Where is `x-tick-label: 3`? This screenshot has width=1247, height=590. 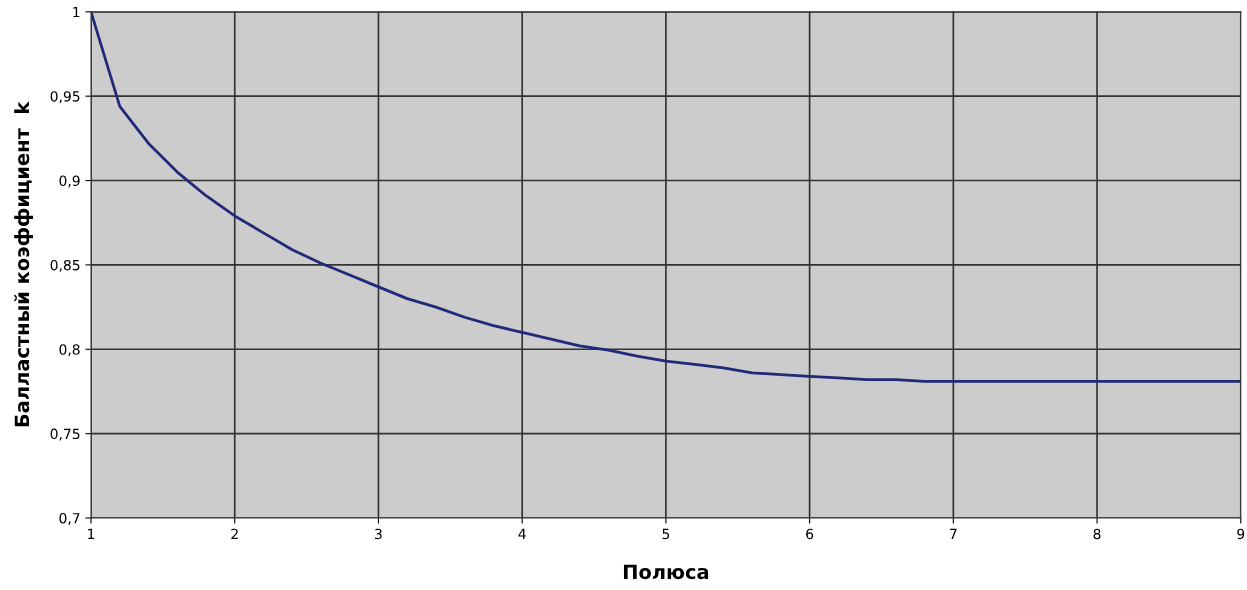 x-tick-label: 3 is located at coordinates (378, 534).